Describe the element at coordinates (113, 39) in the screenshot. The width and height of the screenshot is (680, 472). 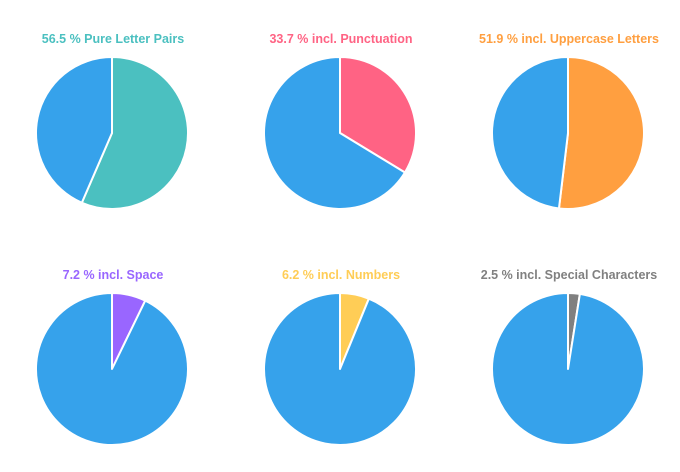
I see `chart-title: 56.5 % Pure Letter Pairs` at that location.